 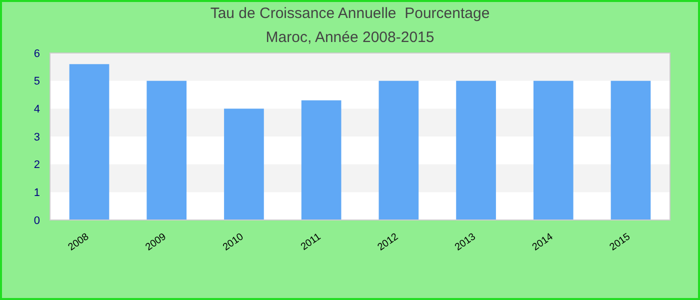 I want to click on y-tick-label: 5, so click(x=37, y=82).